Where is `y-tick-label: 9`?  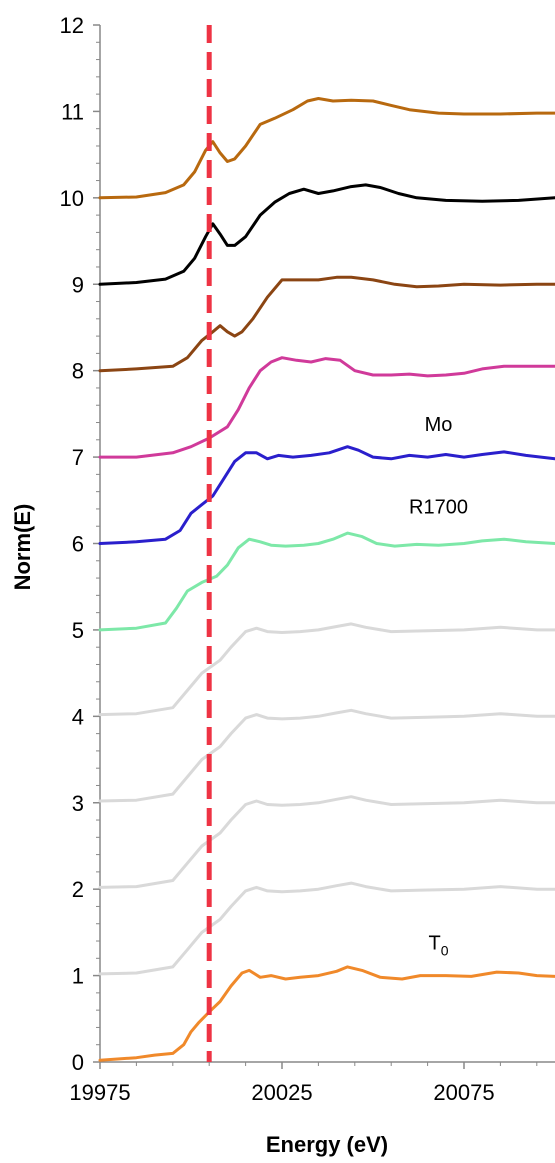 y-tick-label: 9 is located at coordinates (78, 284).